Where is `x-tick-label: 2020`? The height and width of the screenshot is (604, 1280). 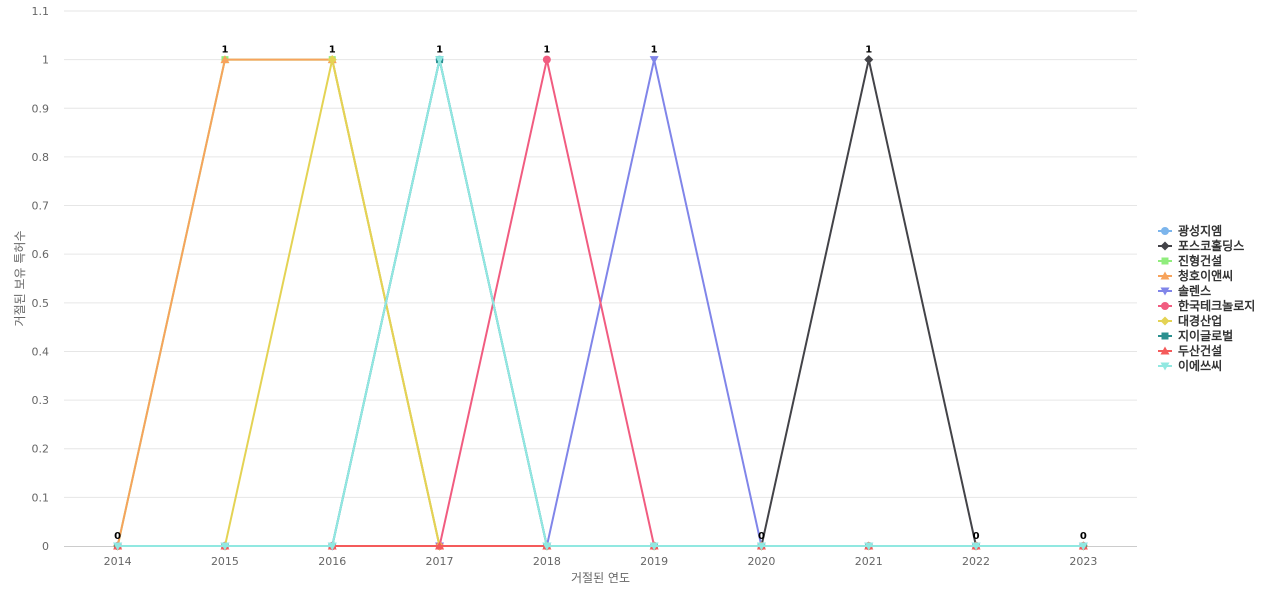 x-tick-label: 2020 is located at coordinates (761, 561).